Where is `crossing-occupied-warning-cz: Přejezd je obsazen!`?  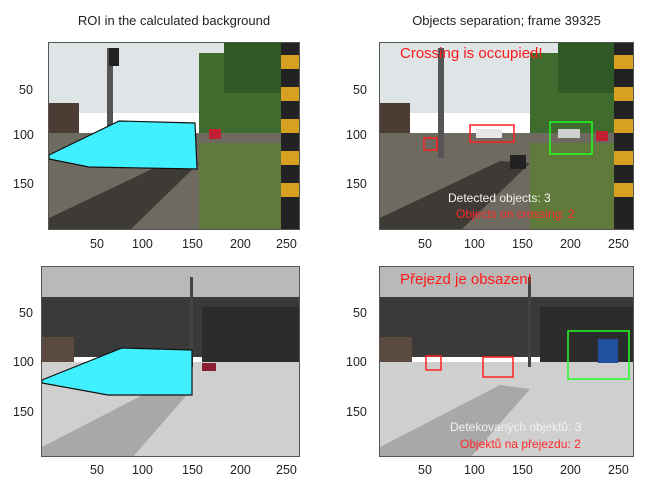 crossing-occupied-warning-cz: Přejezd je obsazen! is located at coordinates (466, 279).